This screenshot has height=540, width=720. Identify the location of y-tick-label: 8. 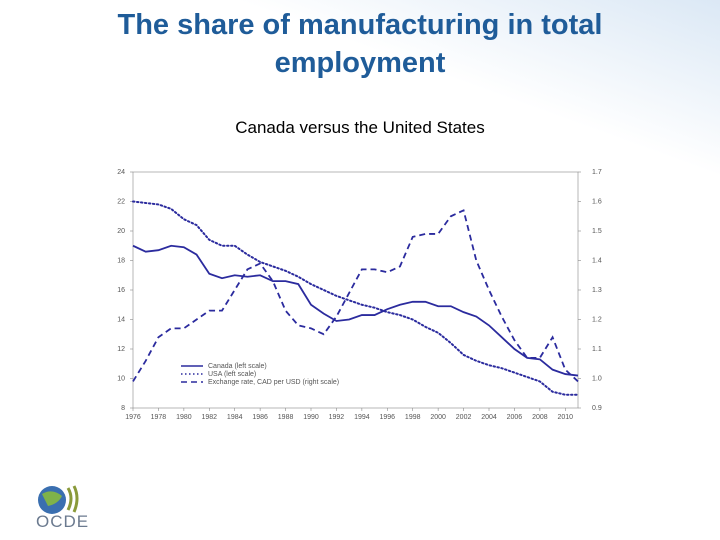
(123, 408).